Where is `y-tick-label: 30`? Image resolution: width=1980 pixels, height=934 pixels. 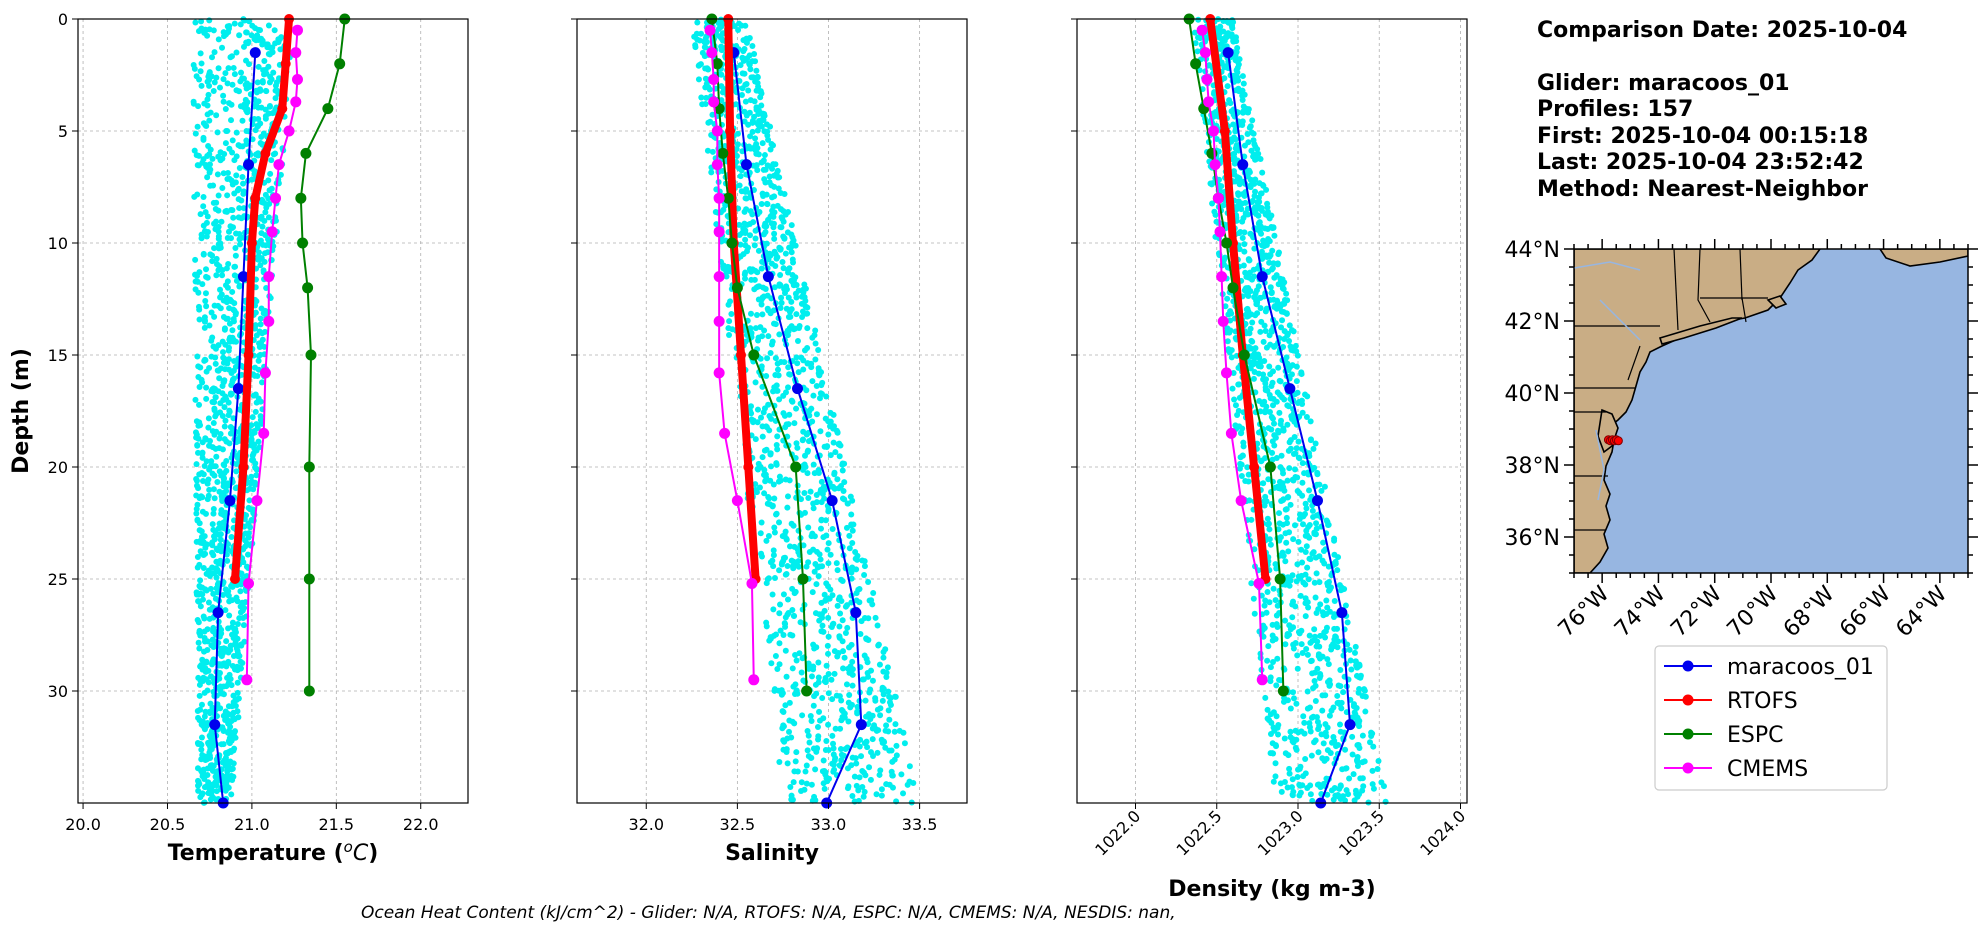 y-tick-label: 30 is located at coordinates (58, 691).